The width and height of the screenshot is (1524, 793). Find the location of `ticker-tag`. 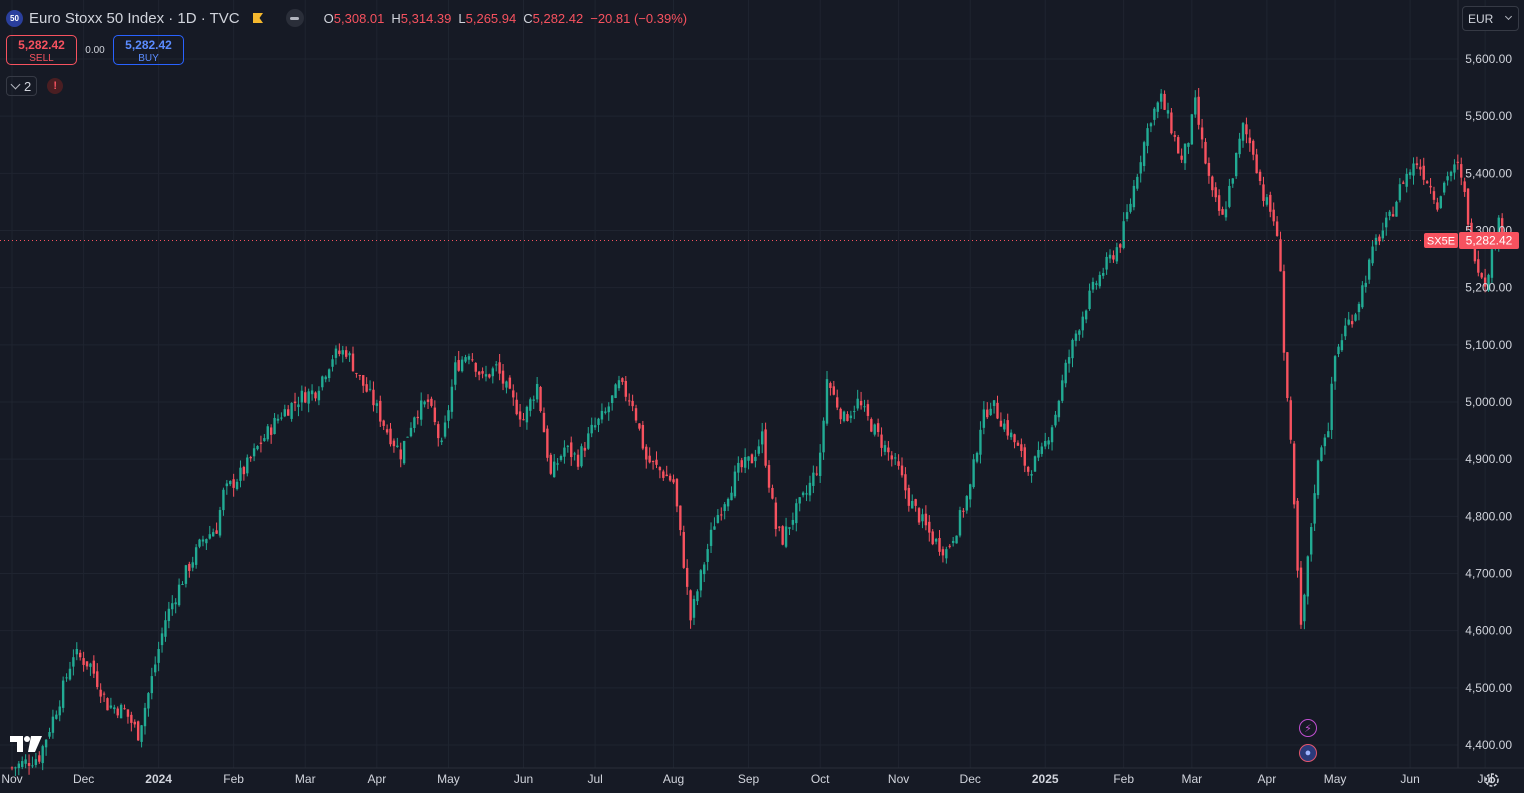

ticker-tag is located at coordinates (1441, 241).